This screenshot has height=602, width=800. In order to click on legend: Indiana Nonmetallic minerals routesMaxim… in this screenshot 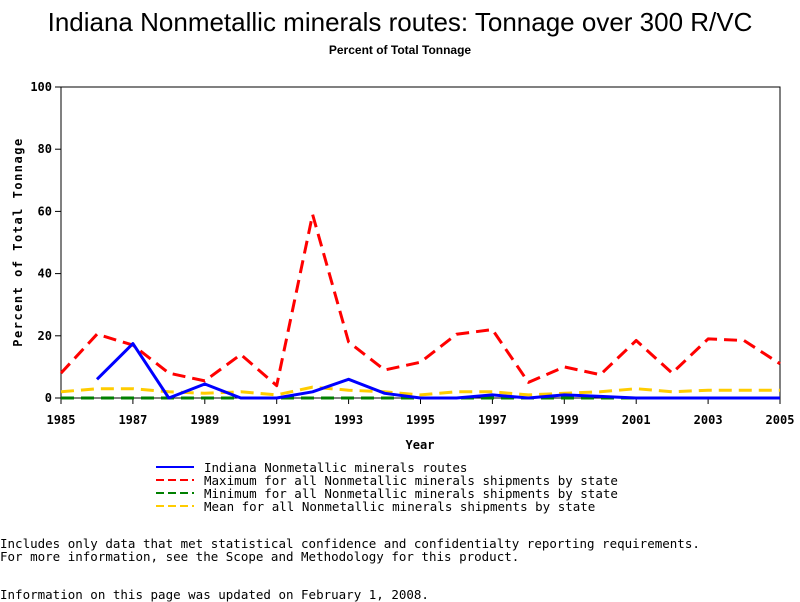, I will do `click(387, 487)`.